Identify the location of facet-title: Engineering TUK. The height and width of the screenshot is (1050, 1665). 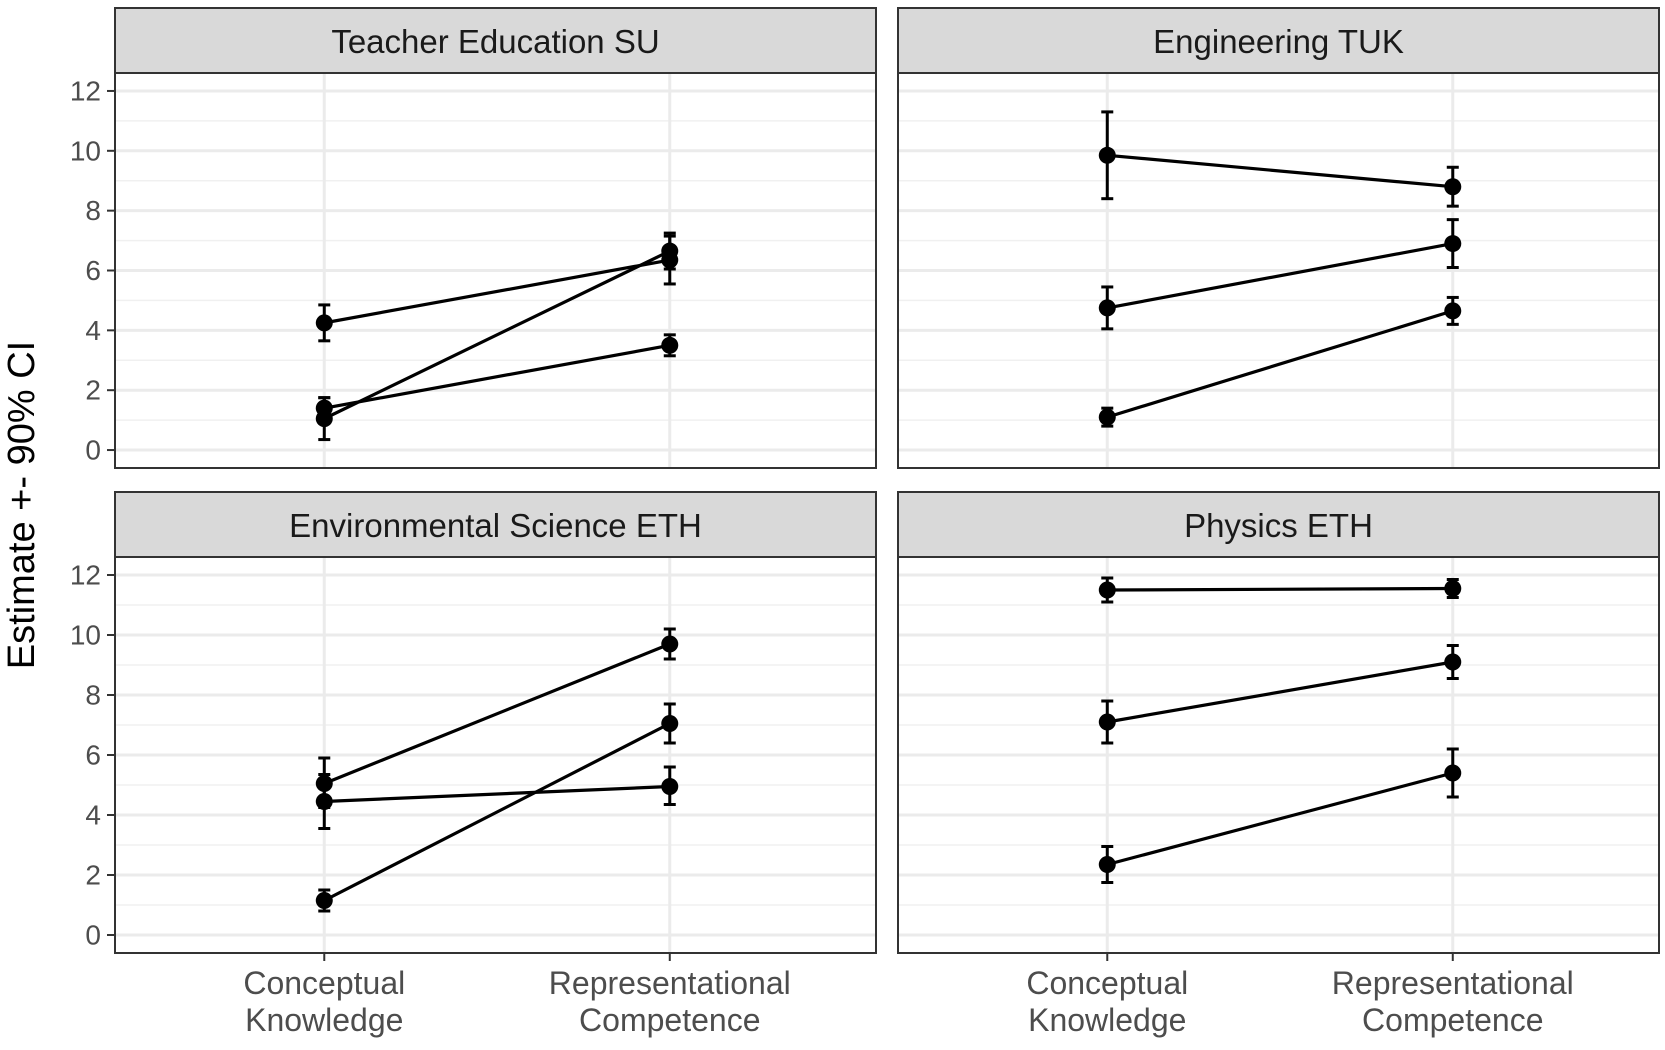
(1278, 41).